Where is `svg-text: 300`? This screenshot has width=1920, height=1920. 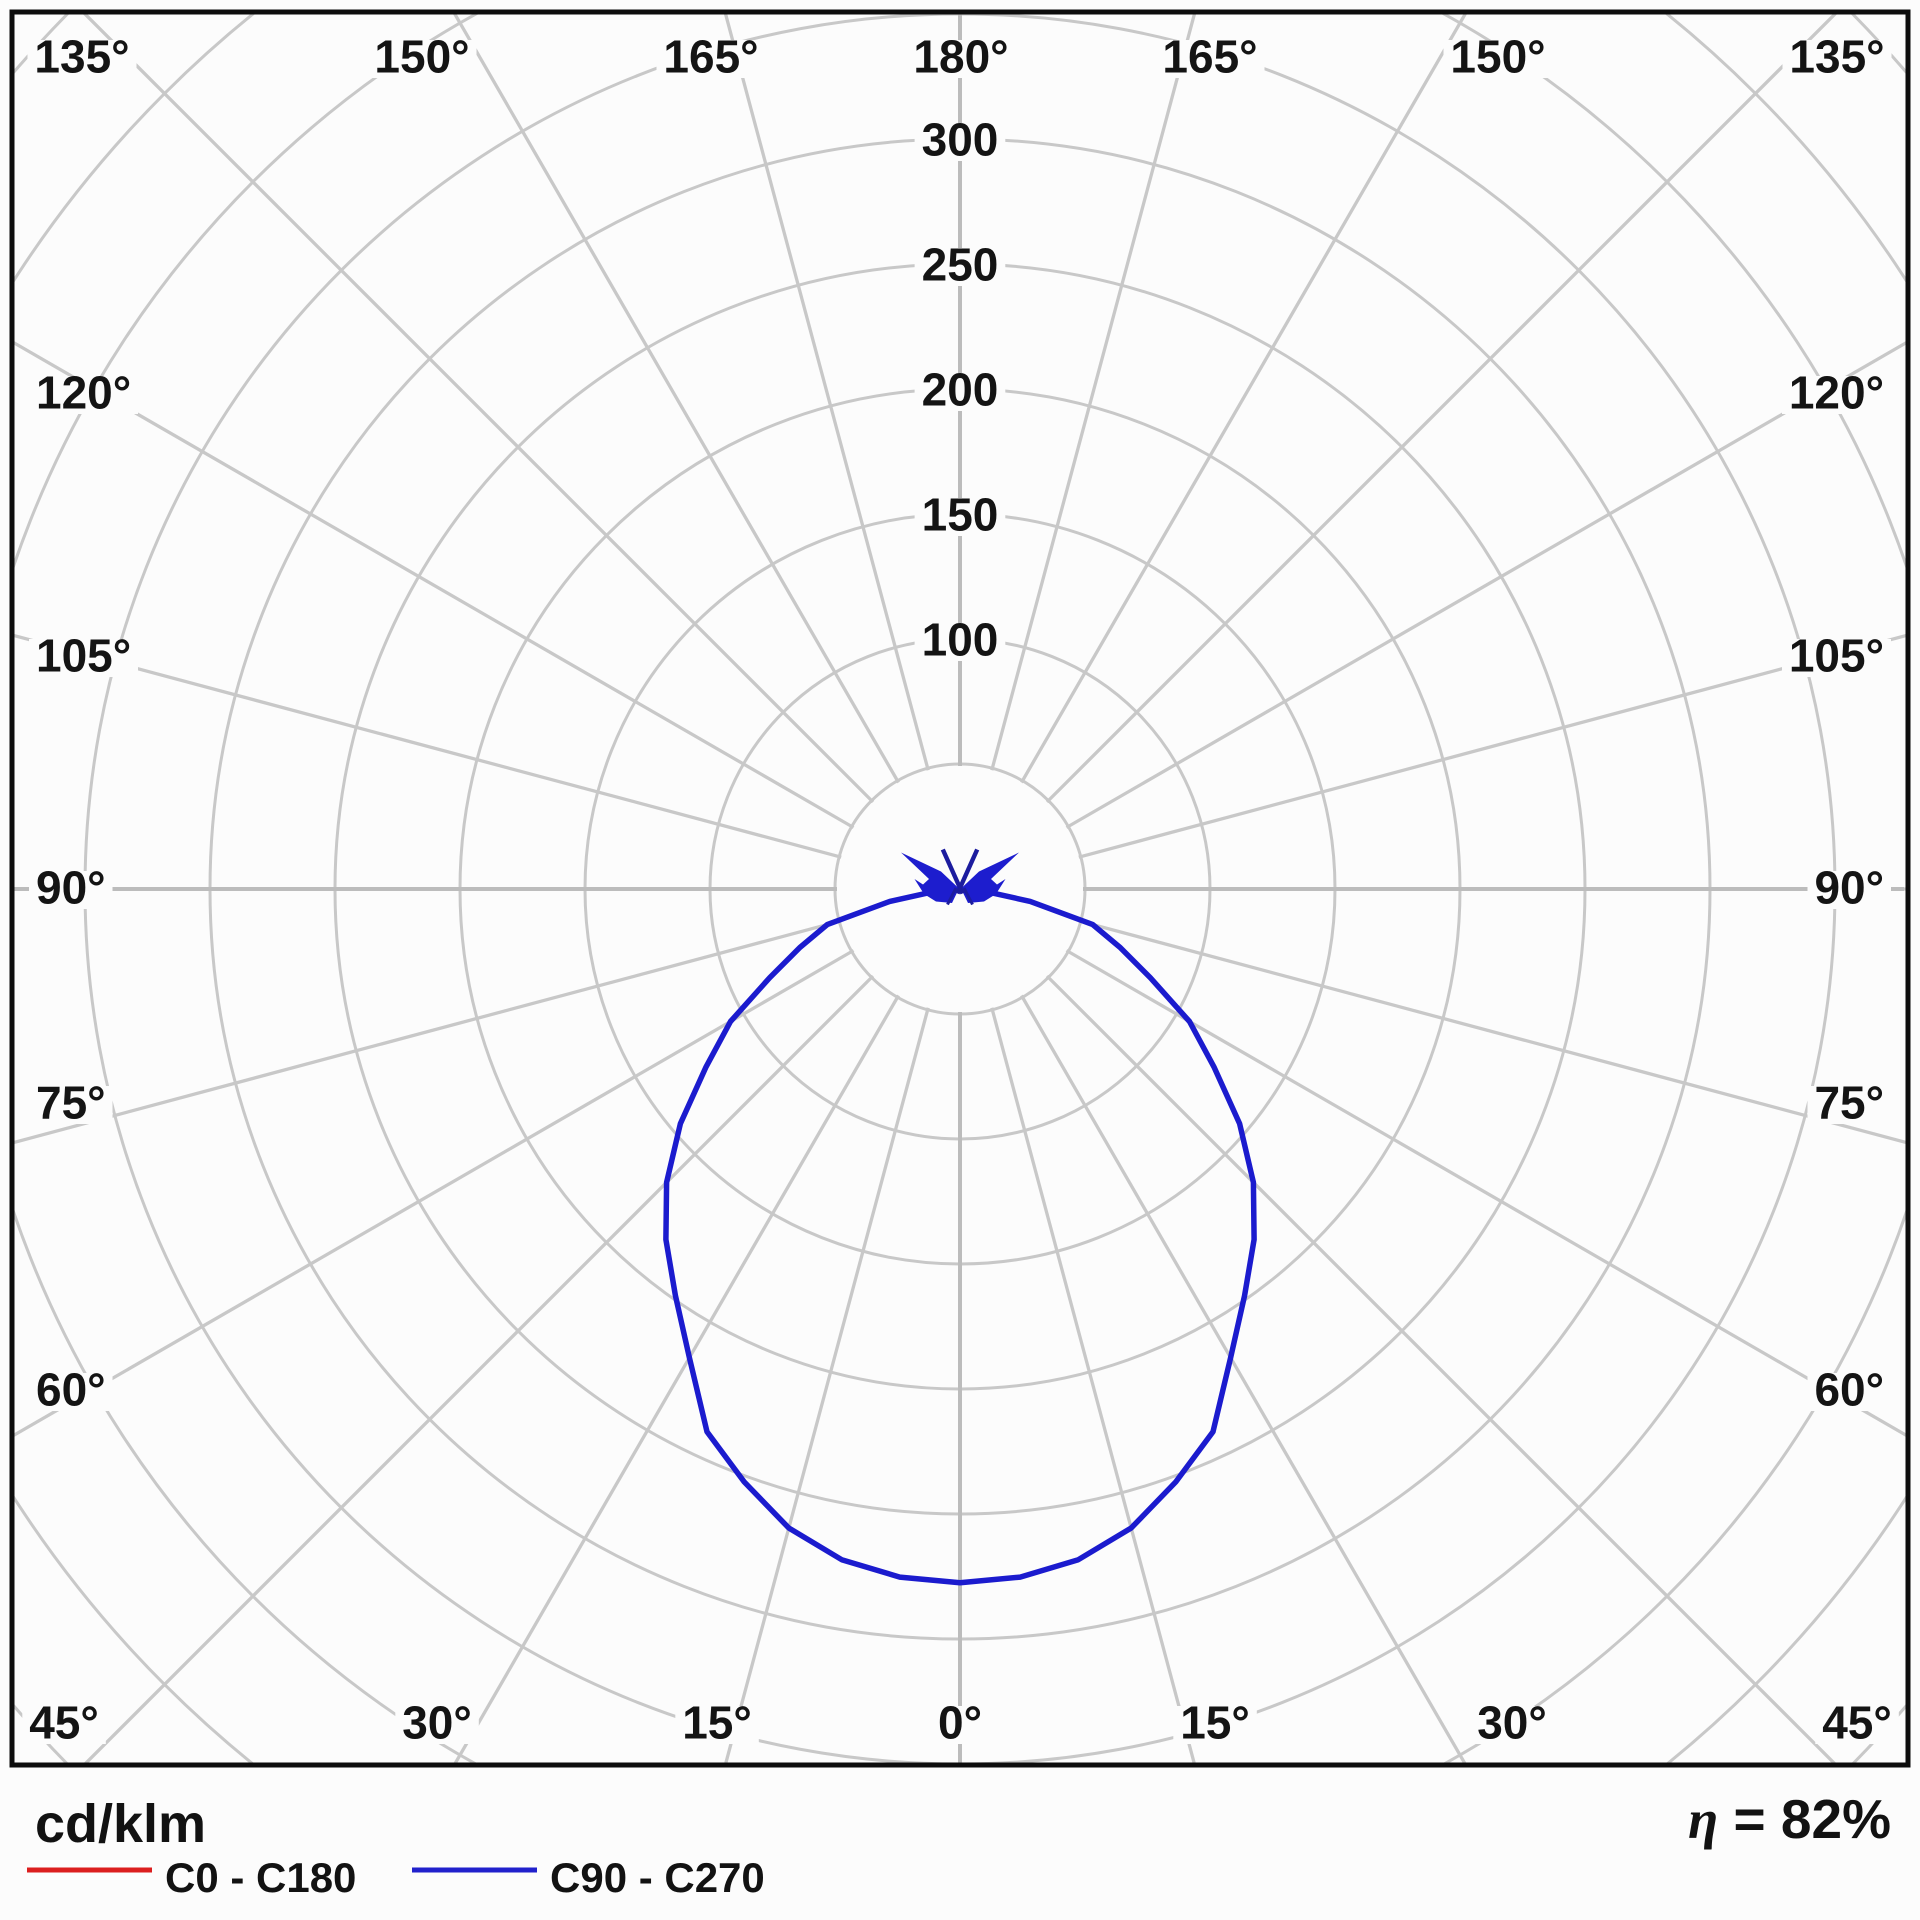
svg-text: 300 is located at coordinates (960, 140).